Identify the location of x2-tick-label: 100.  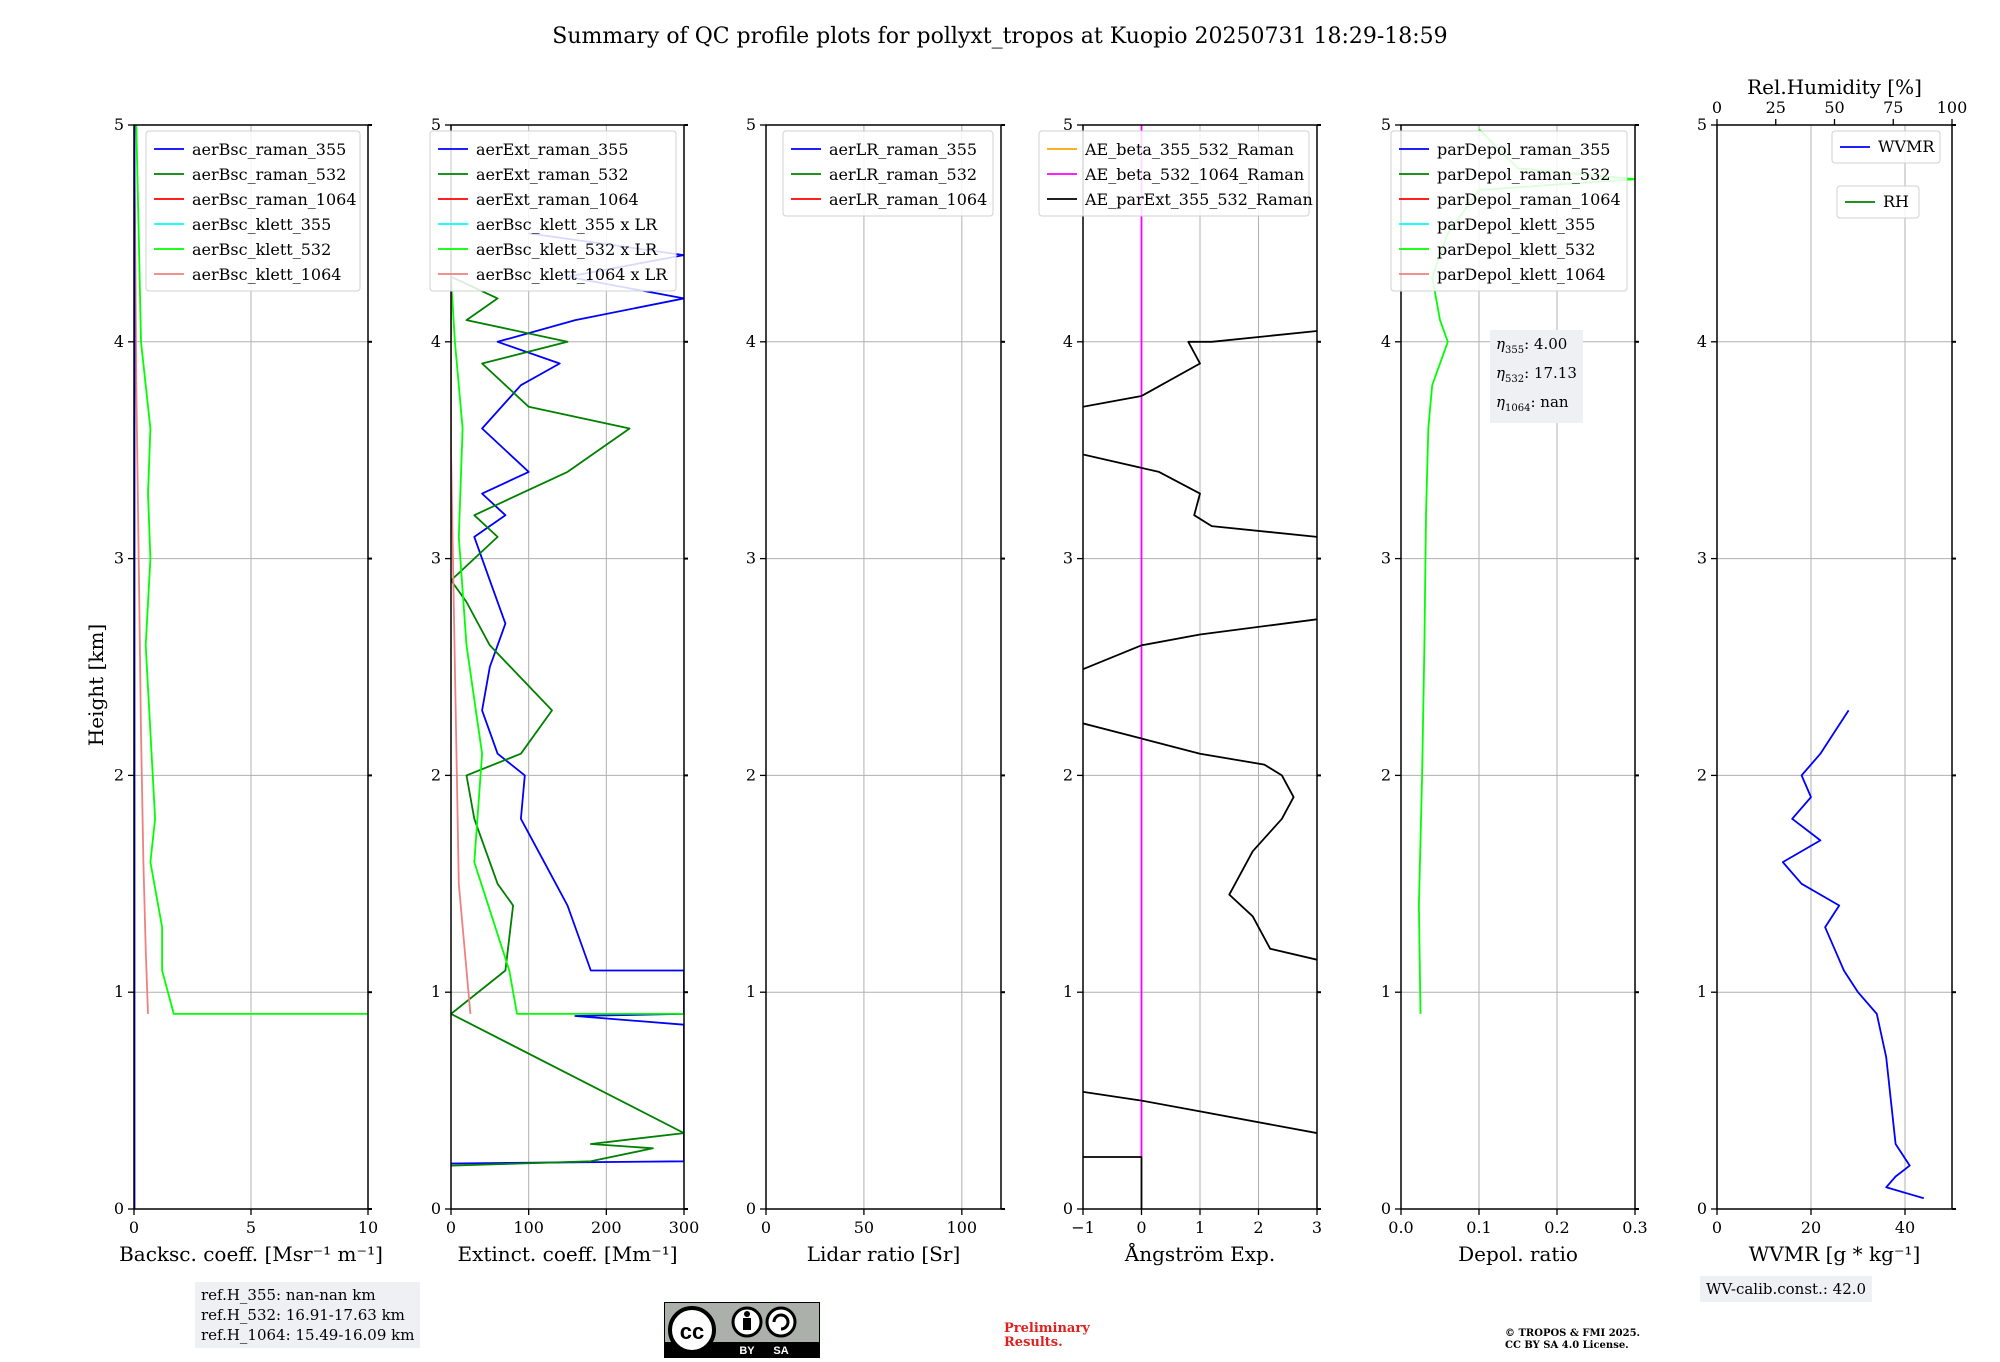
(1952, 107).